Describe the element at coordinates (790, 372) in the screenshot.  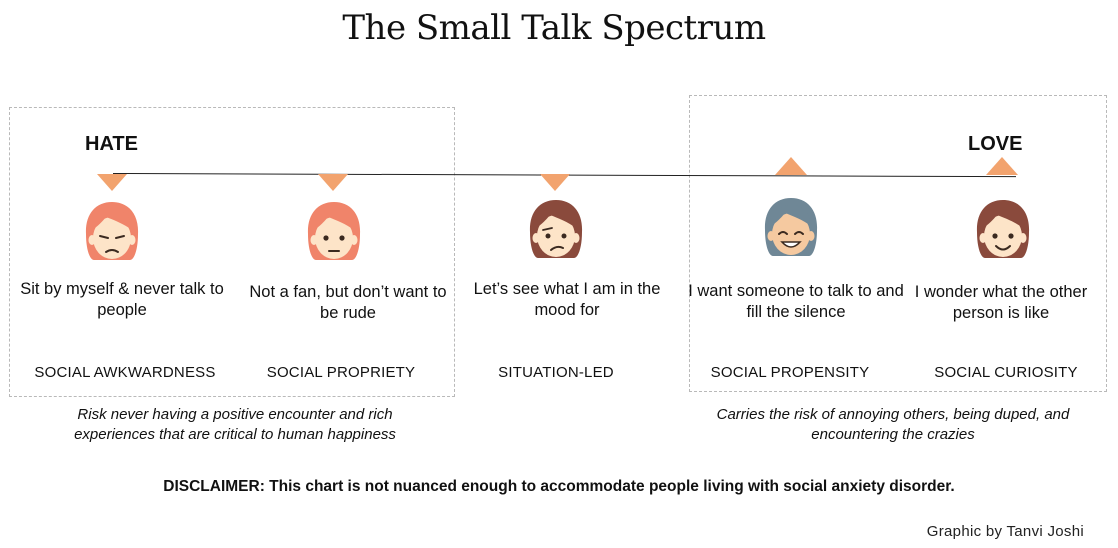
I see `category-social-propensity: SOCIAL PROPENSITY` at that location.